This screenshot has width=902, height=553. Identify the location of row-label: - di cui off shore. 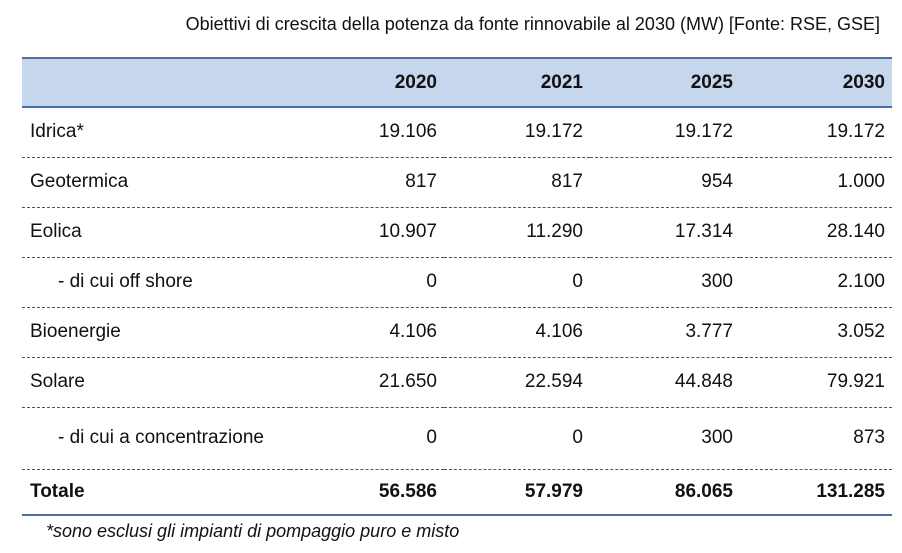
(125, 281).